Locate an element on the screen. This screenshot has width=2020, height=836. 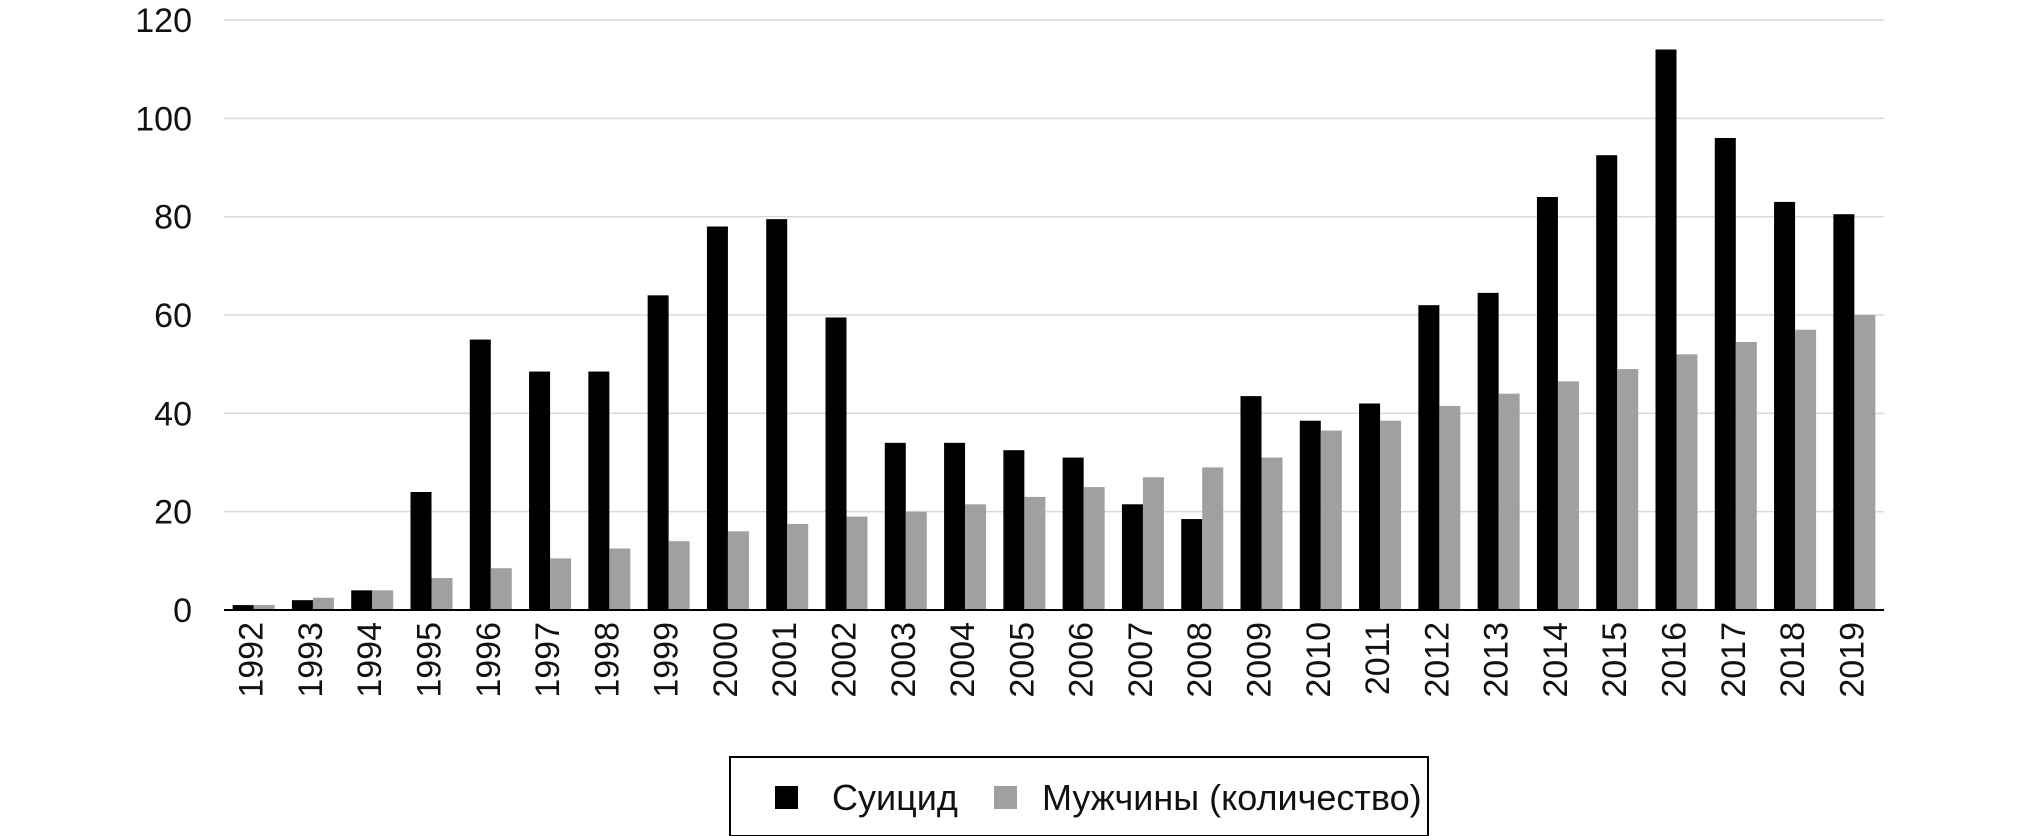
y-tick-label: 60 is located at coordinates (173, 316).